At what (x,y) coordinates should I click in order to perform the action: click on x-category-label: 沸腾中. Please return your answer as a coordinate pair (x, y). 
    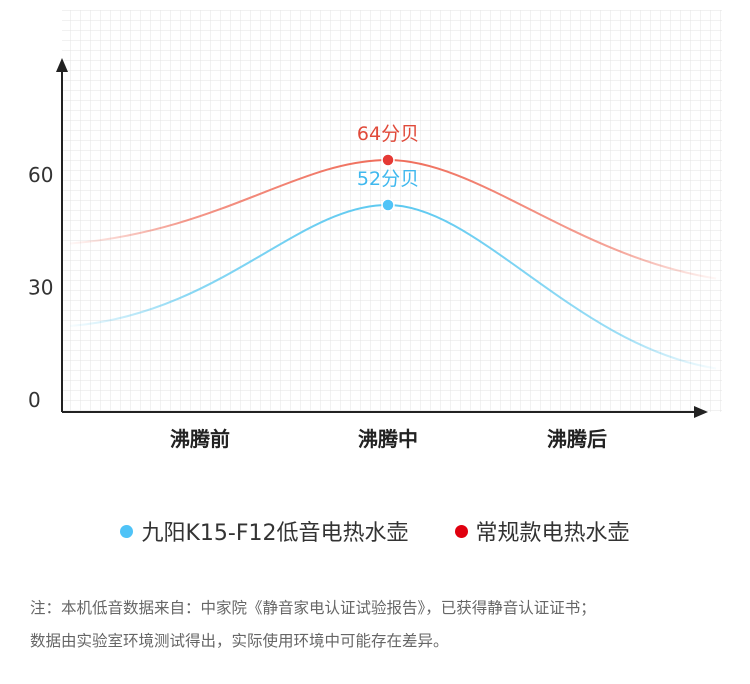
    Looking at the image, I should click on (388, 439).